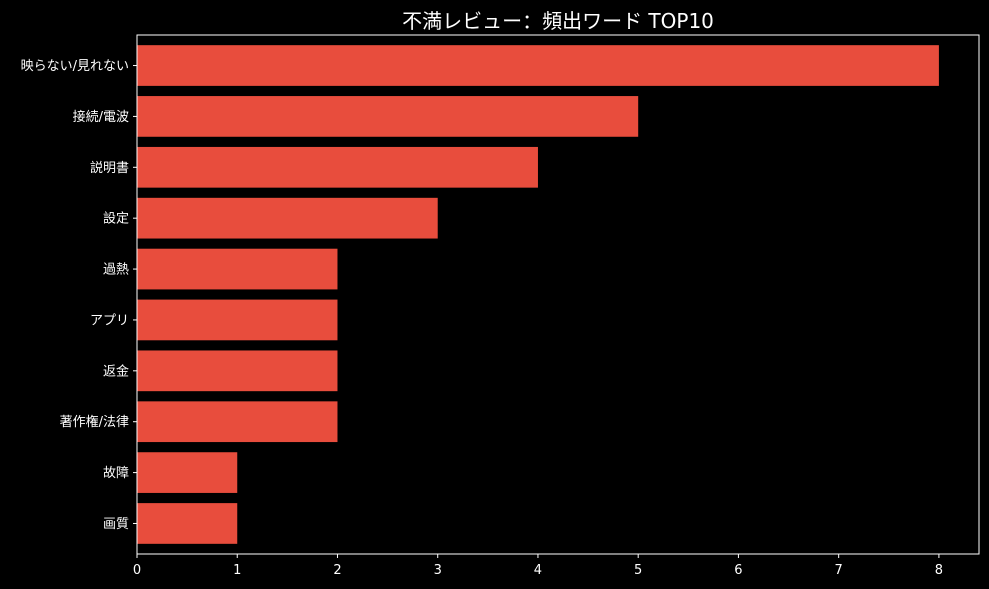 The image size is (989, 589). Describe the element at coordinates (75, 66) in the screenshot. I see `y-tick-label: 映らない/見れない` at that location.